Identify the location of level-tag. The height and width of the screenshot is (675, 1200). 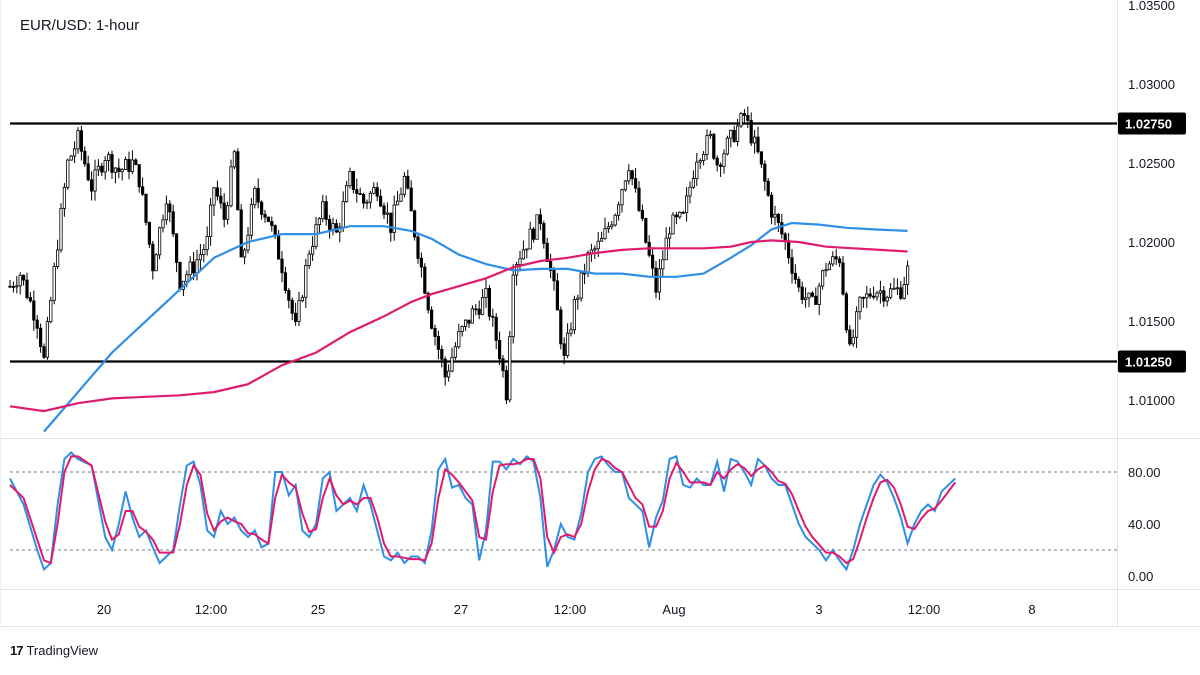
(1152, 361).